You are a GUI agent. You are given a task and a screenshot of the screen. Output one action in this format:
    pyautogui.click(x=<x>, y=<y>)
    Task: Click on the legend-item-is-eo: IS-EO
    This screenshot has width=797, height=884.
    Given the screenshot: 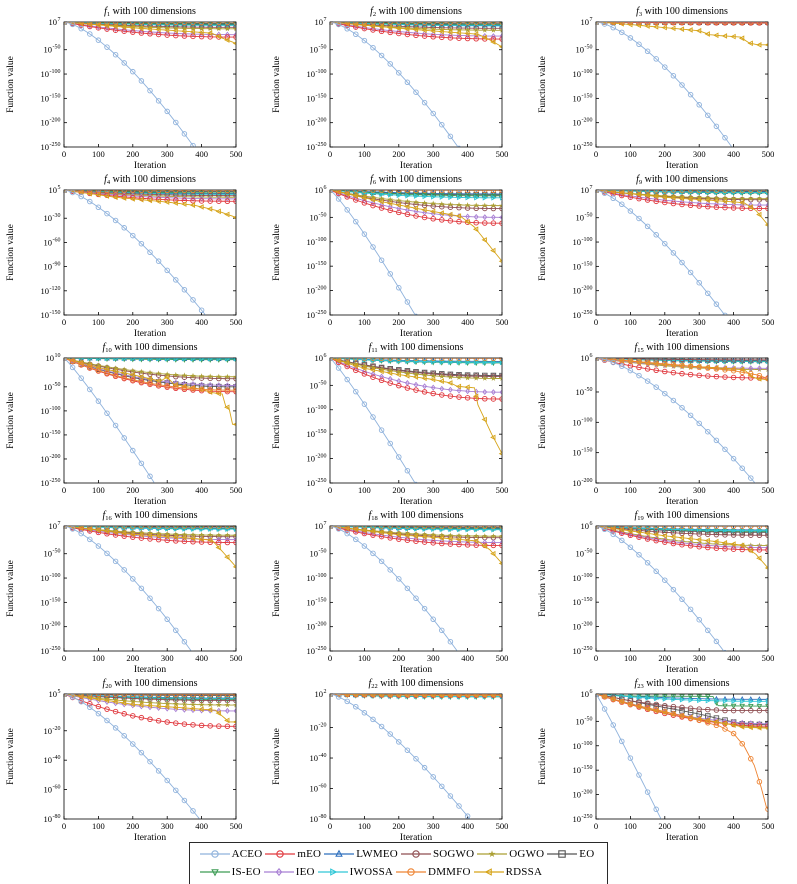 What is the action you would take?
    pyautogui.click(x=230, y=872)
    